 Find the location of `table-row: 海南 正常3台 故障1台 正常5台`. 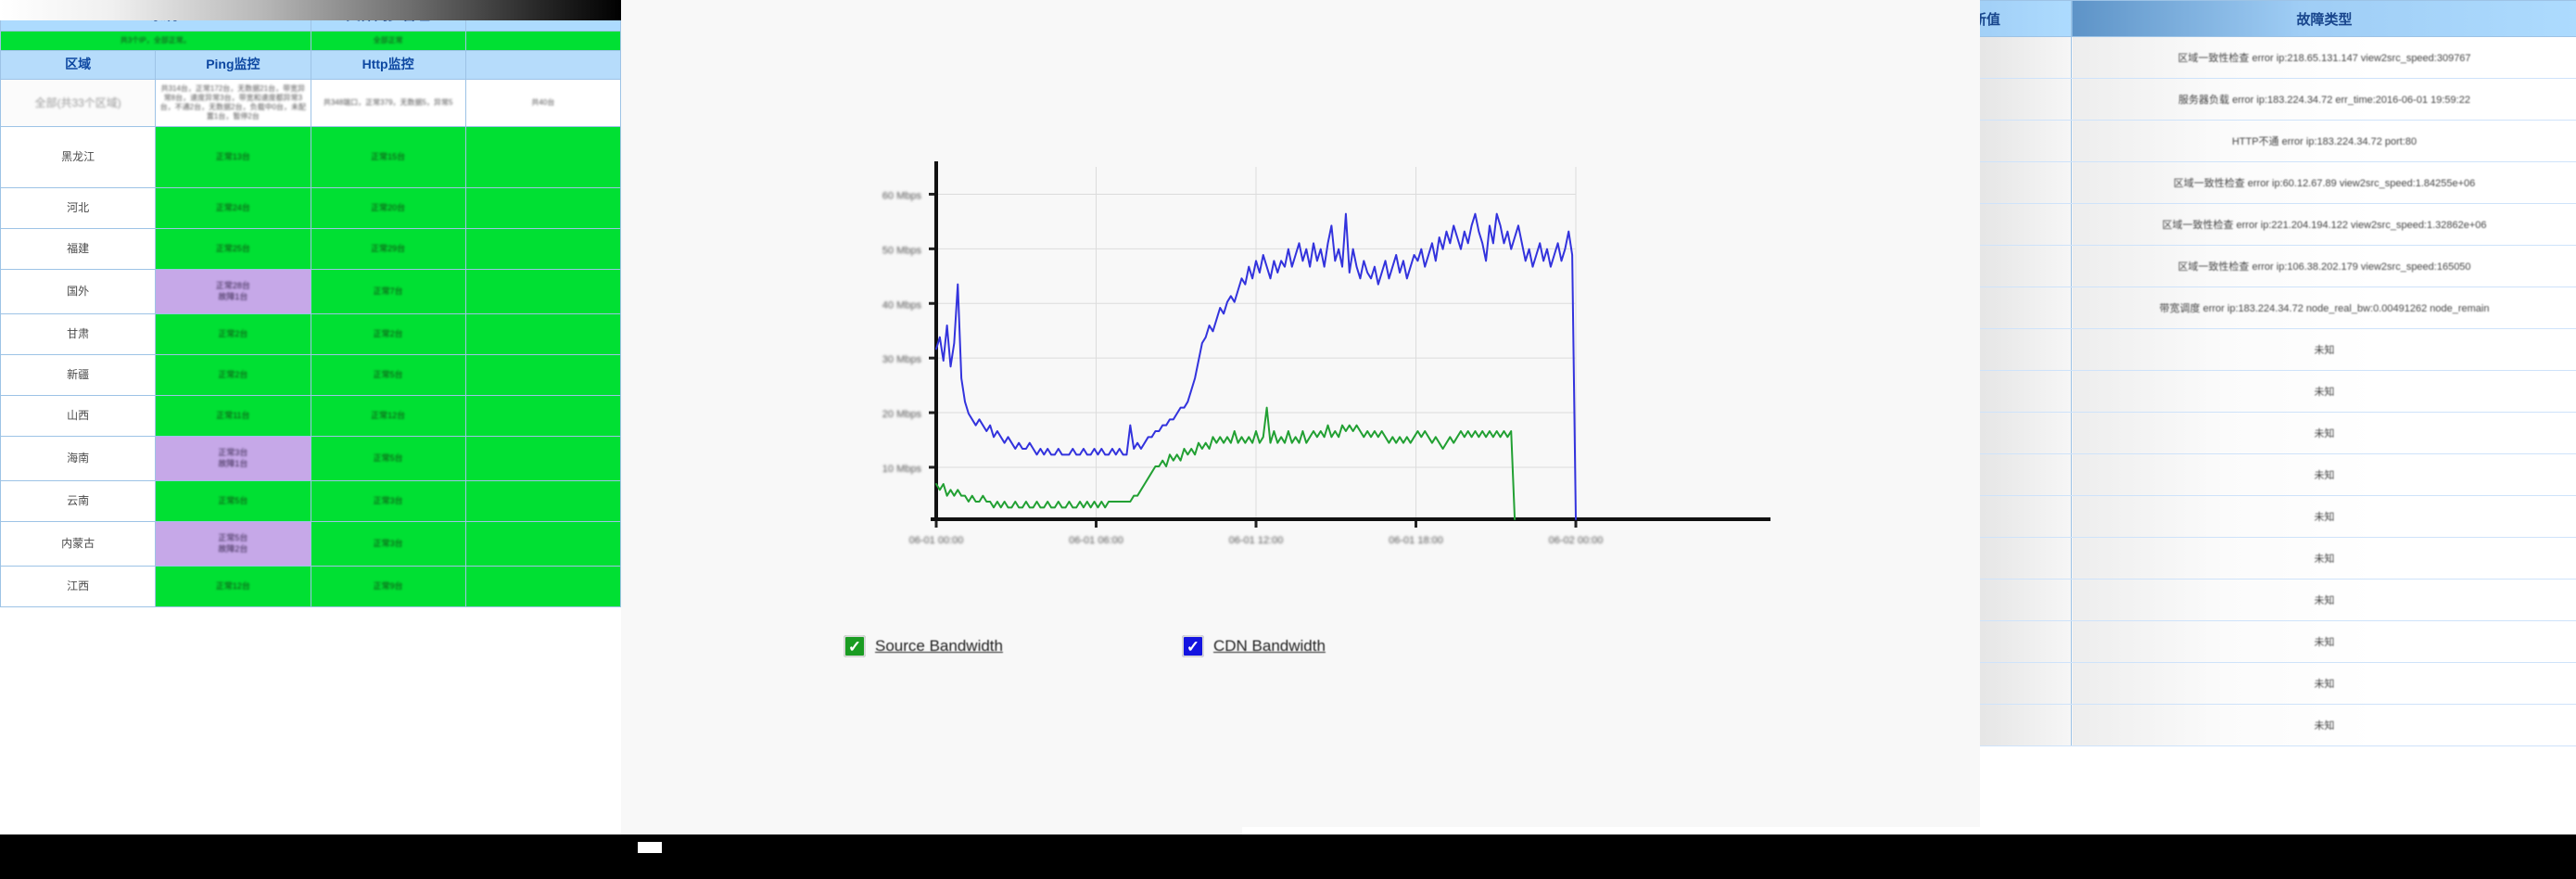

table-row: 海南 正常3台 故障1台 正常5台 is located at coordinates (310, 458).